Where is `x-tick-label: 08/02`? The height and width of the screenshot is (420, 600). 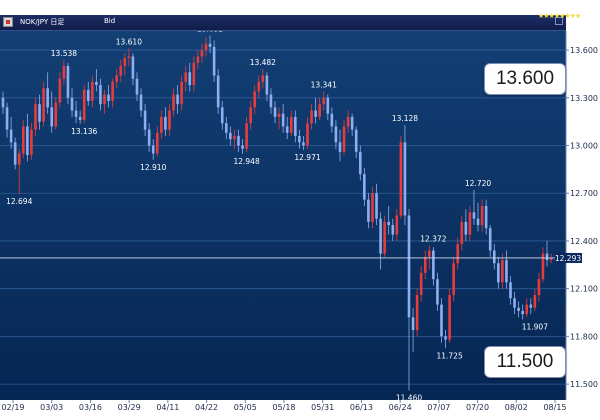 x-tick-label: 08/02 is located at coordinates (516, 407).